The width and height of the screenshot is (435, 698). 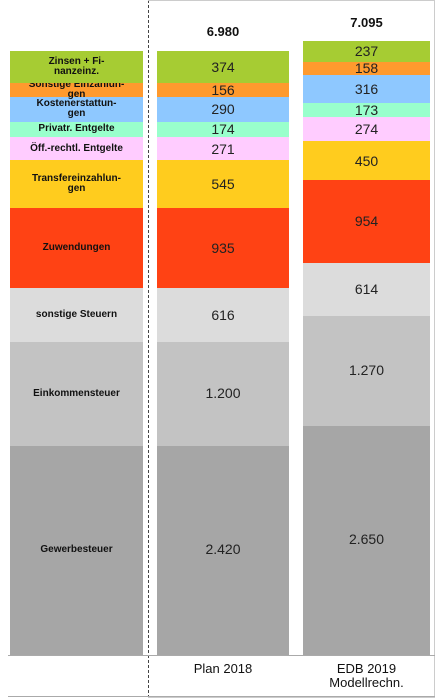 I want to click on bar-segment: 316, so click(x=366, y=89).